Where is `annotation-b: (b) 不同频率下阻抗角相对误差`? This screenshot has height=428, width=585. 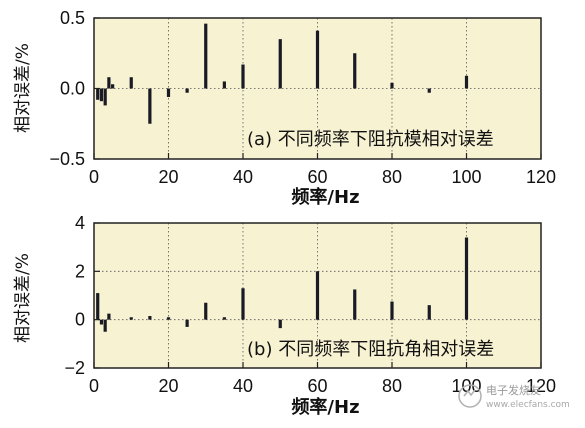 annotation-b: (b) 不同频率下阻抗角相对误差 is located at coordinates (370, 349).